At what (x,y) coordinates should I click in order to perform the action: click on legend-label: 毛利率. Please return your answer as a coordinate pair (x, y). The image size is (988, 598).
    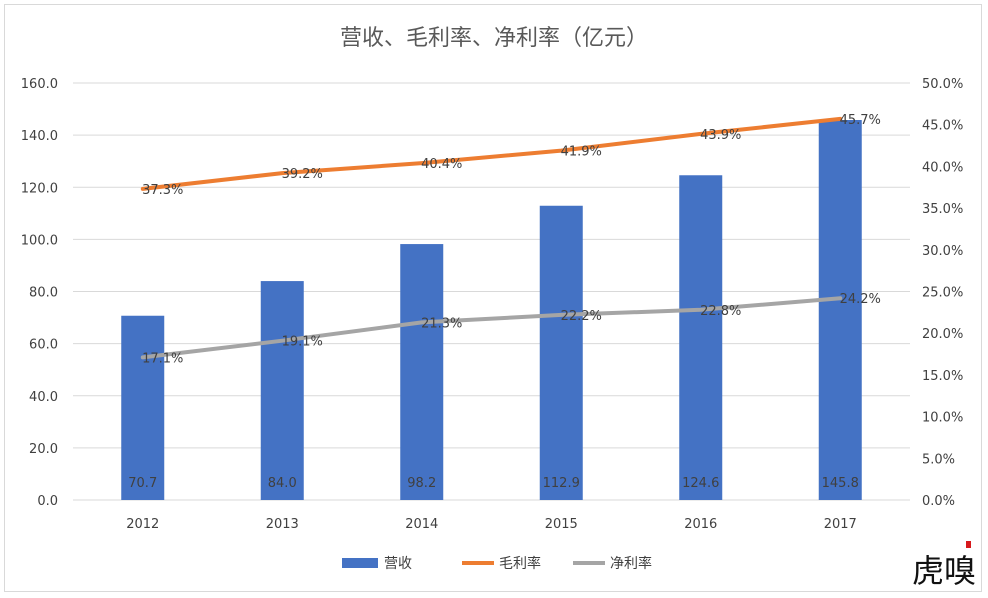
    Looking at the image, I should click on (520, 563).